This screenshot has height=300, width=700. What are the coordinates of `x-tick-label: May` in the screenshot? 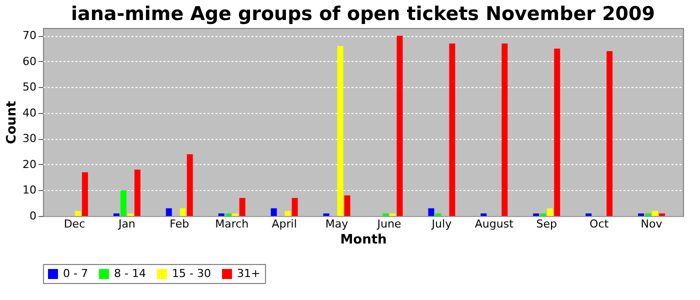 It's located at (337, 224).